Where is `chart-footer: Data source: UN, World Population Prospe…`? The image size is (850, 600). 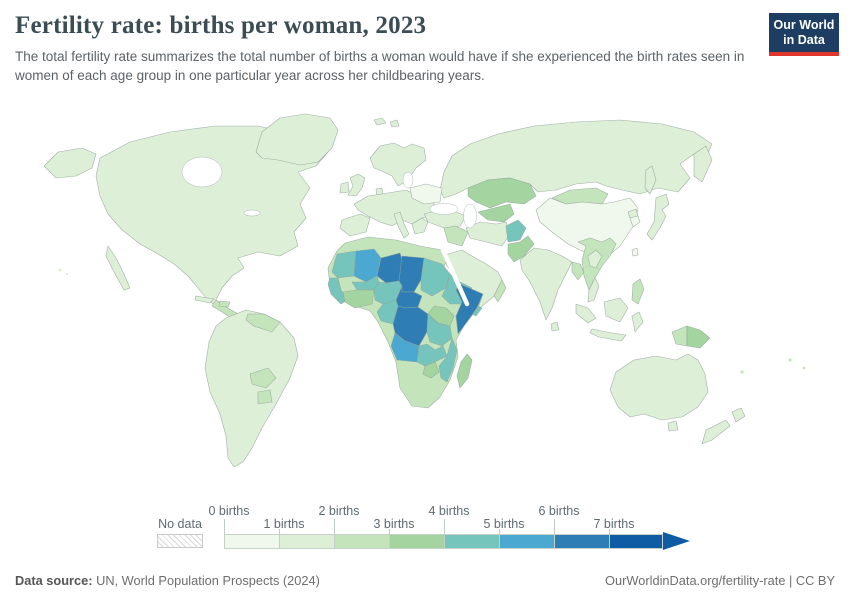 chart-footer: Data source: UN, World Population Prospe… is located at coordinates (425, 580).